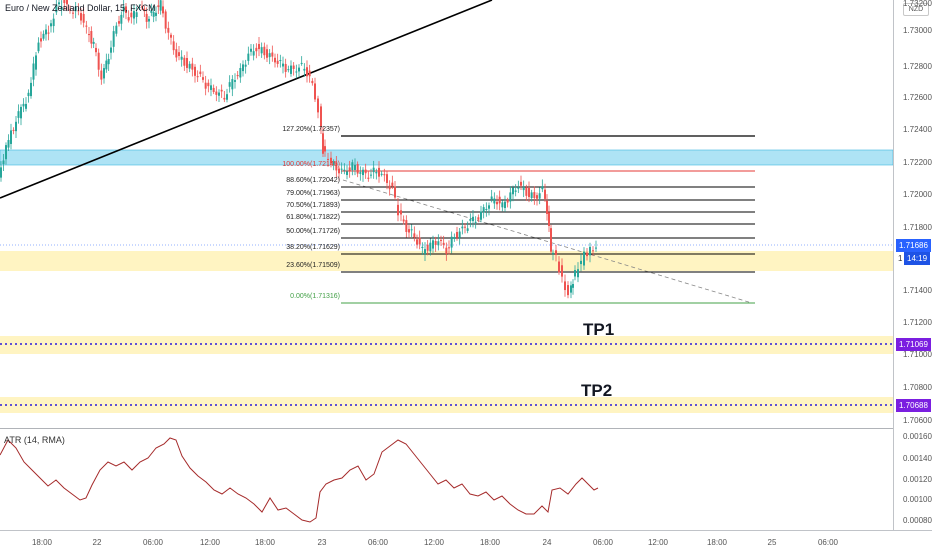 The width and height of the screenshot is (932, 551). I want to click on pane-divider, so click(446, 428).